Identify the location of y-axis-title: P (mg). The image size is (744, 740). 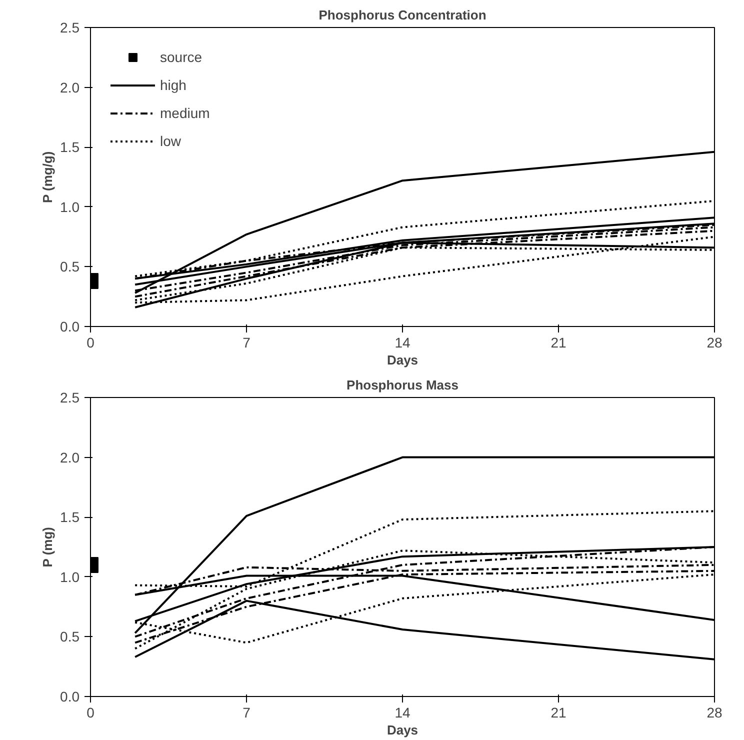
(48, 547).